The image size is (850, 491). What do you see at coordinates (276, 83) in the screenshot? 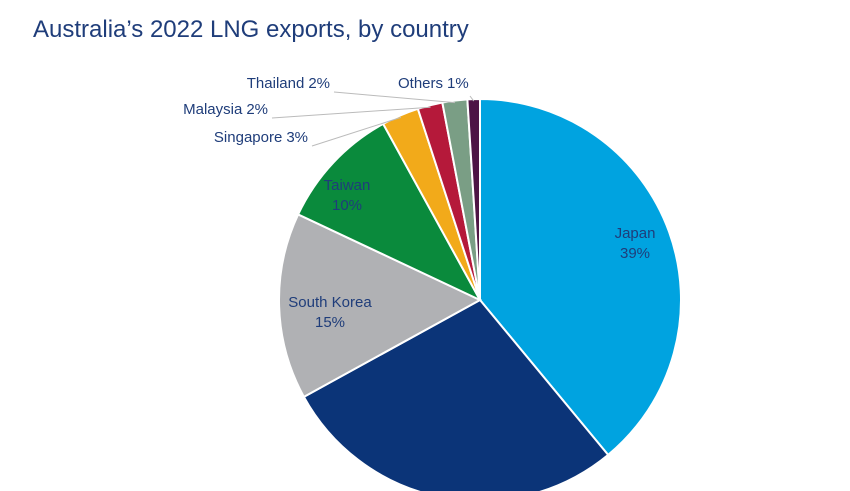
I see `category-label: Thailand` at bounding box center [276, 83].